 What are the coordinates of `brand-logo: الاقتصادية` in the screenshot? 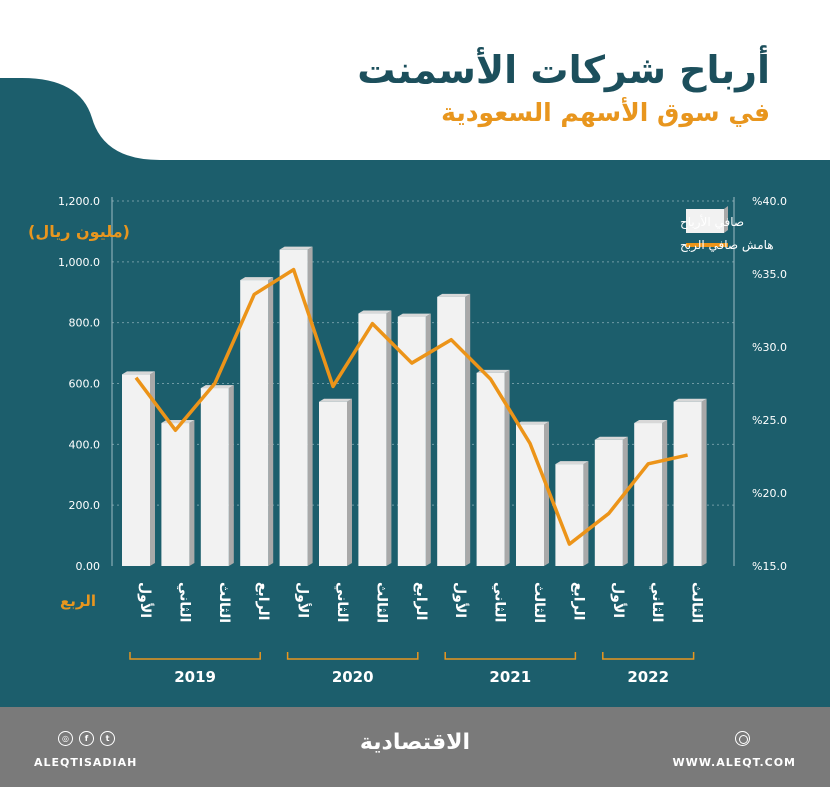 It's located at (415, 742).